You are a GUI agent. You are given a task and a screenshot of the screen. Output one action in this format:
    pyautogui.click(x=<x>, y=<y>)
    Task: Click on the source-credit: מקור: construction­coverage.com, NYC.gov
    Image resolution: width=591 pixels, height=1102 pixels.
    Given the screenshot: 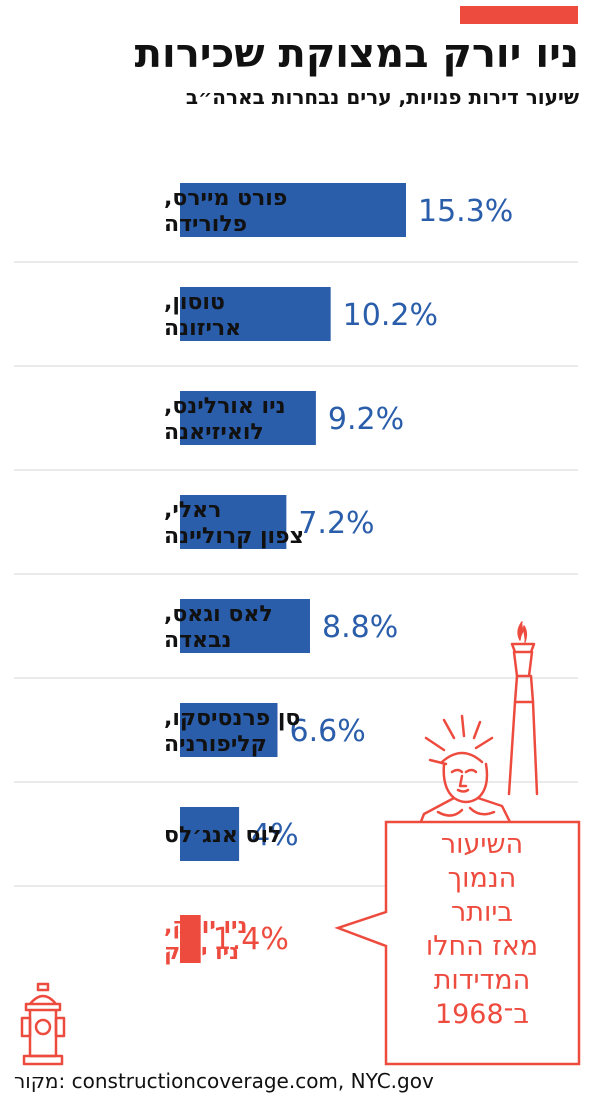 What is the action you would take?
    pyautogui.click(x=224, y=1081)
    